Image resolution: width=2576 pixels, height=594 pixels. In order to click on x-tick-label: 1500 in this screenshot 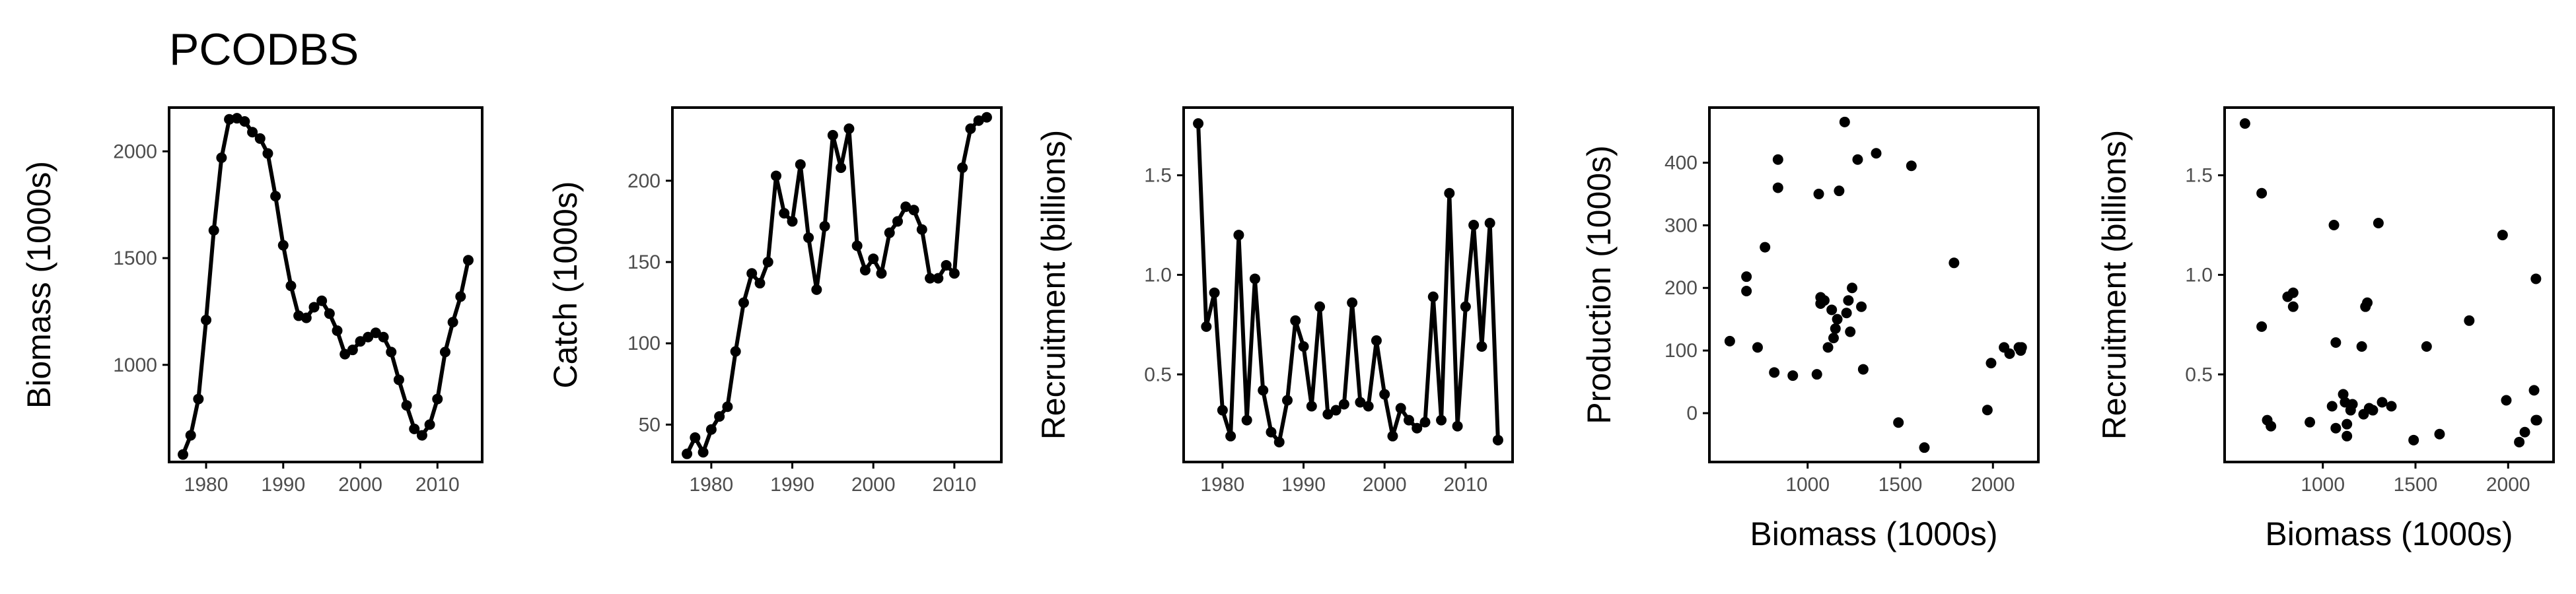, I will do `click(2416, 485)`.